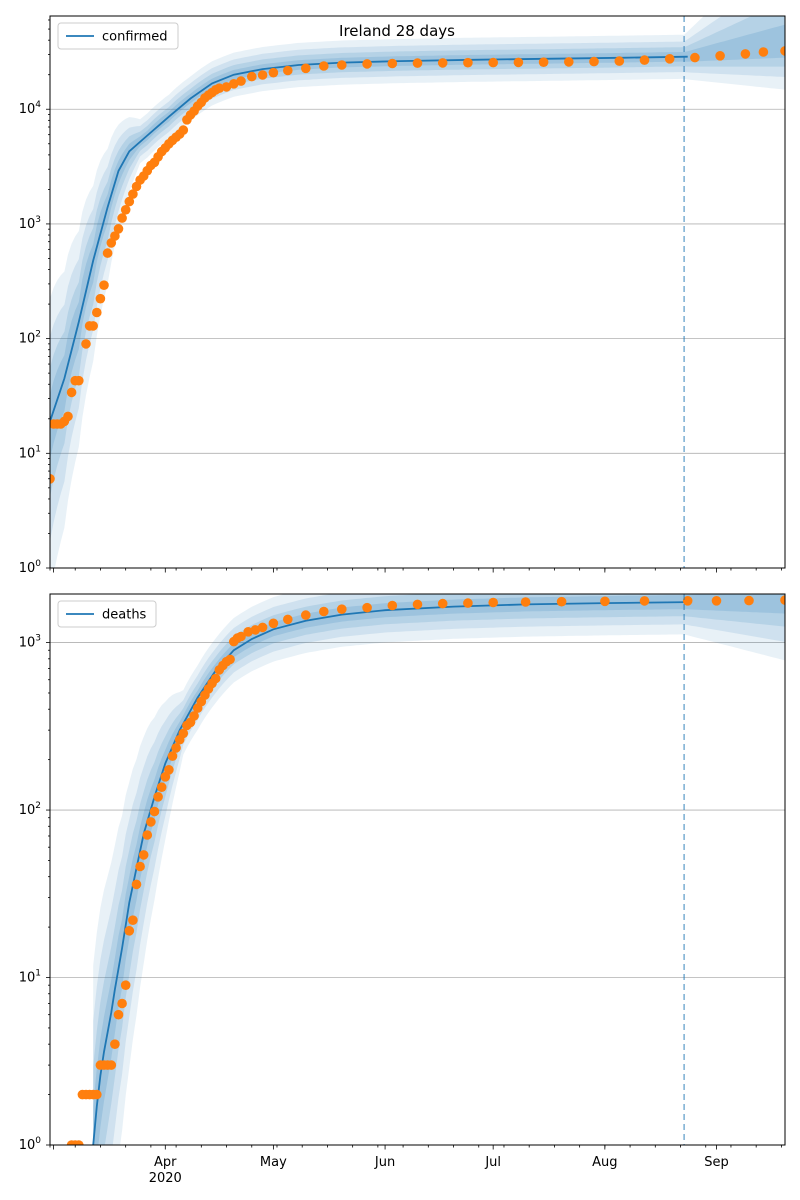  What do you see at coordinates (38, 105) in the screenshot?
I see `y-tick-label-exponent: 4` at bounding box center [38, 105].